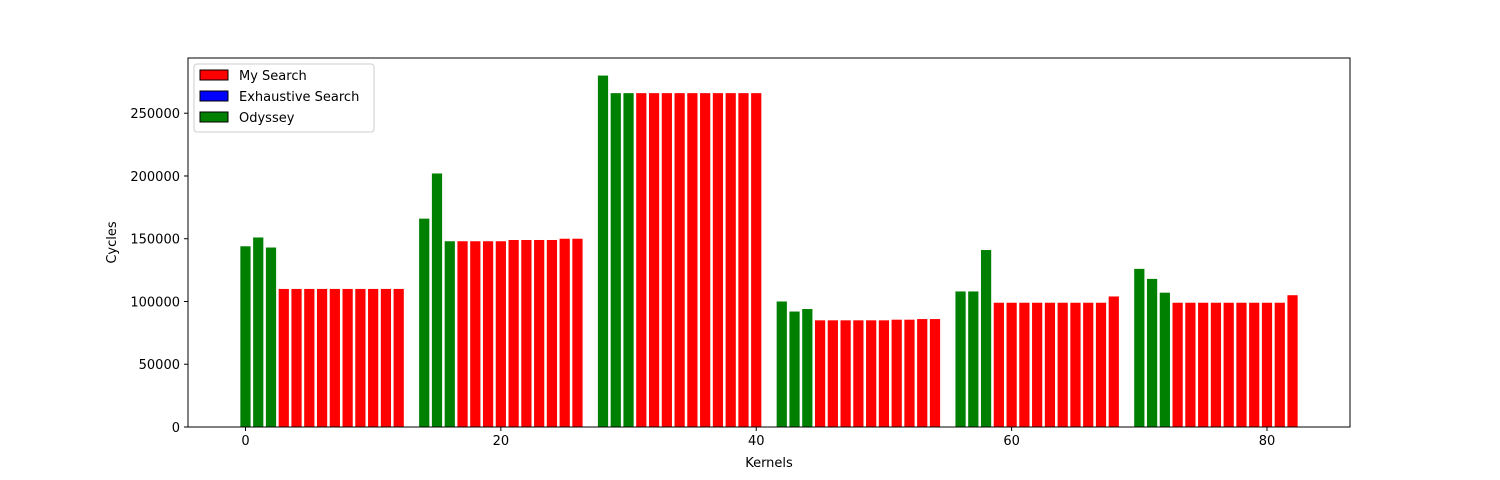 The image size is (1500, 480). Describe the element at coordinates (1011, 441) in the screenshot. I see `x-tick-label: 60` at that location.